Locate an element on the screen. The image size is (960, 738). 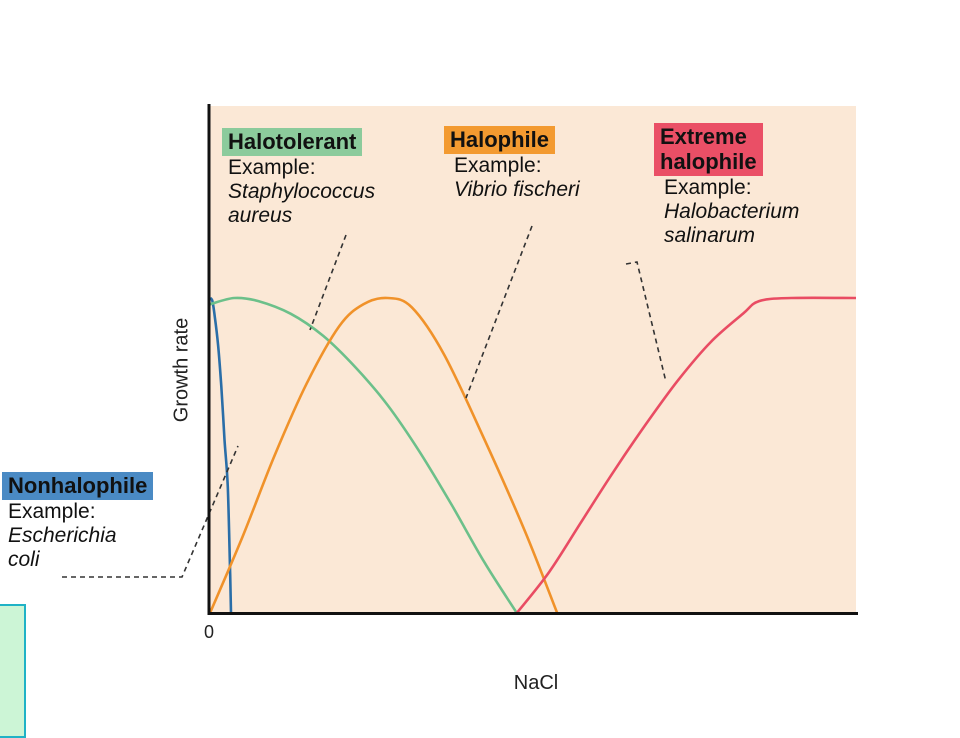
category-label-halophile: Halophile is located at coordinates (500, 140).